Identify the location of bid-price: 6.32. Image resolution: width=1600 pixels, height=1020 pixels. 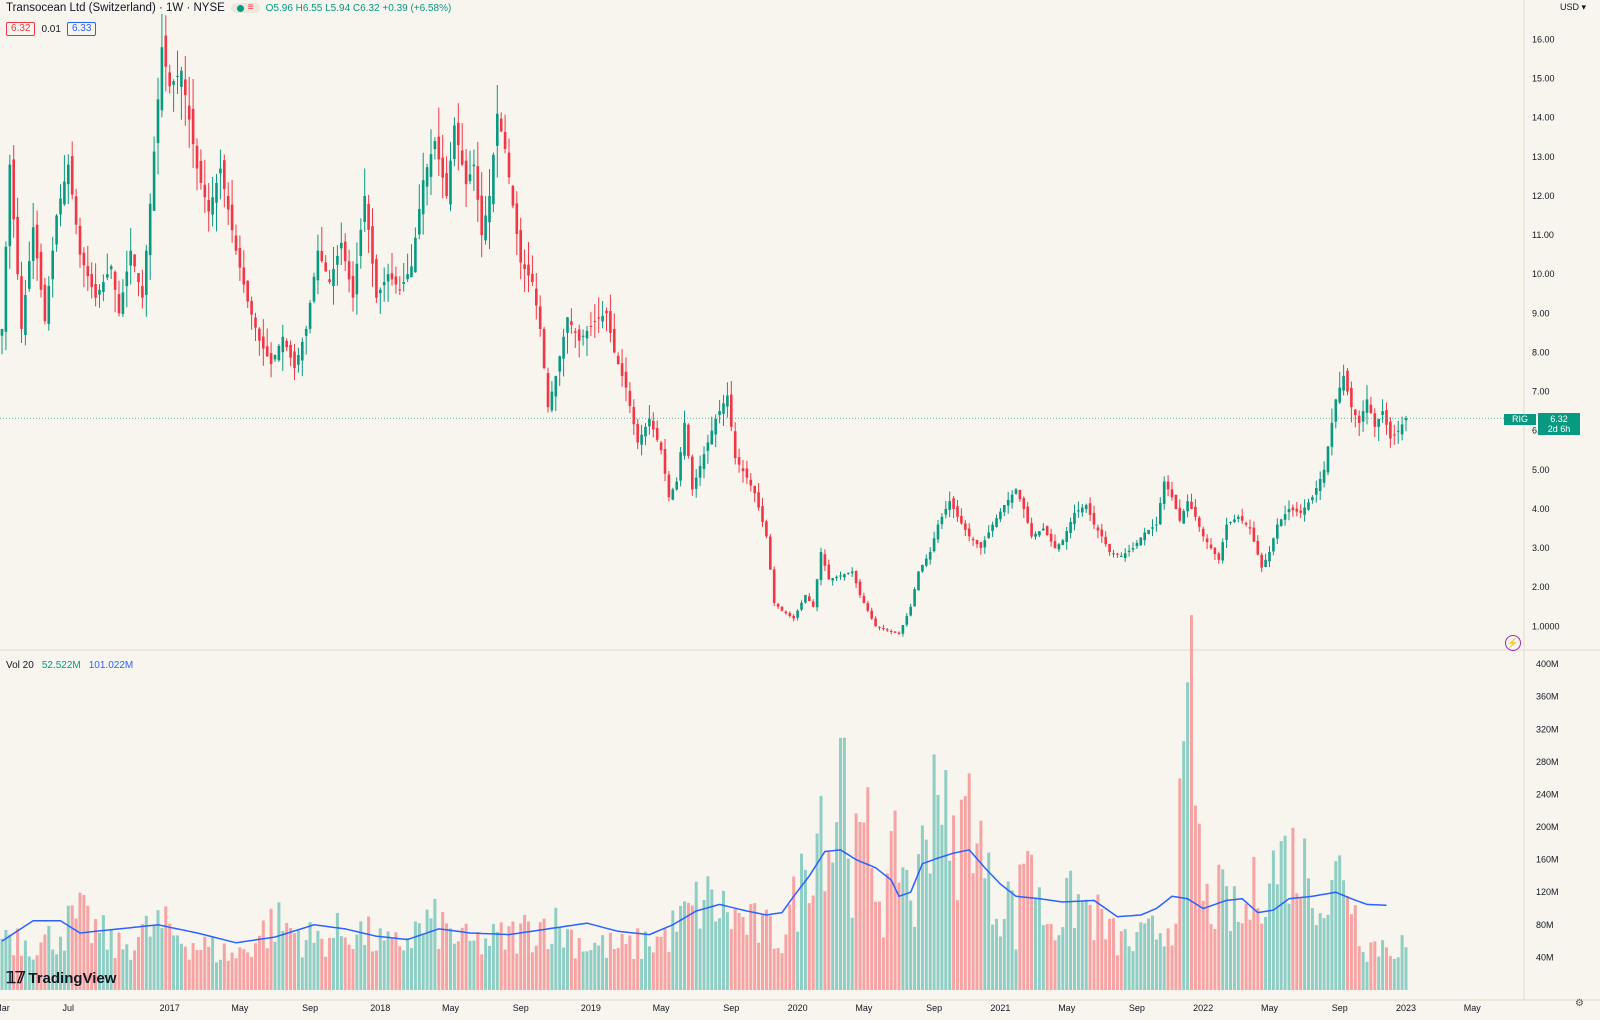
(21, 29).